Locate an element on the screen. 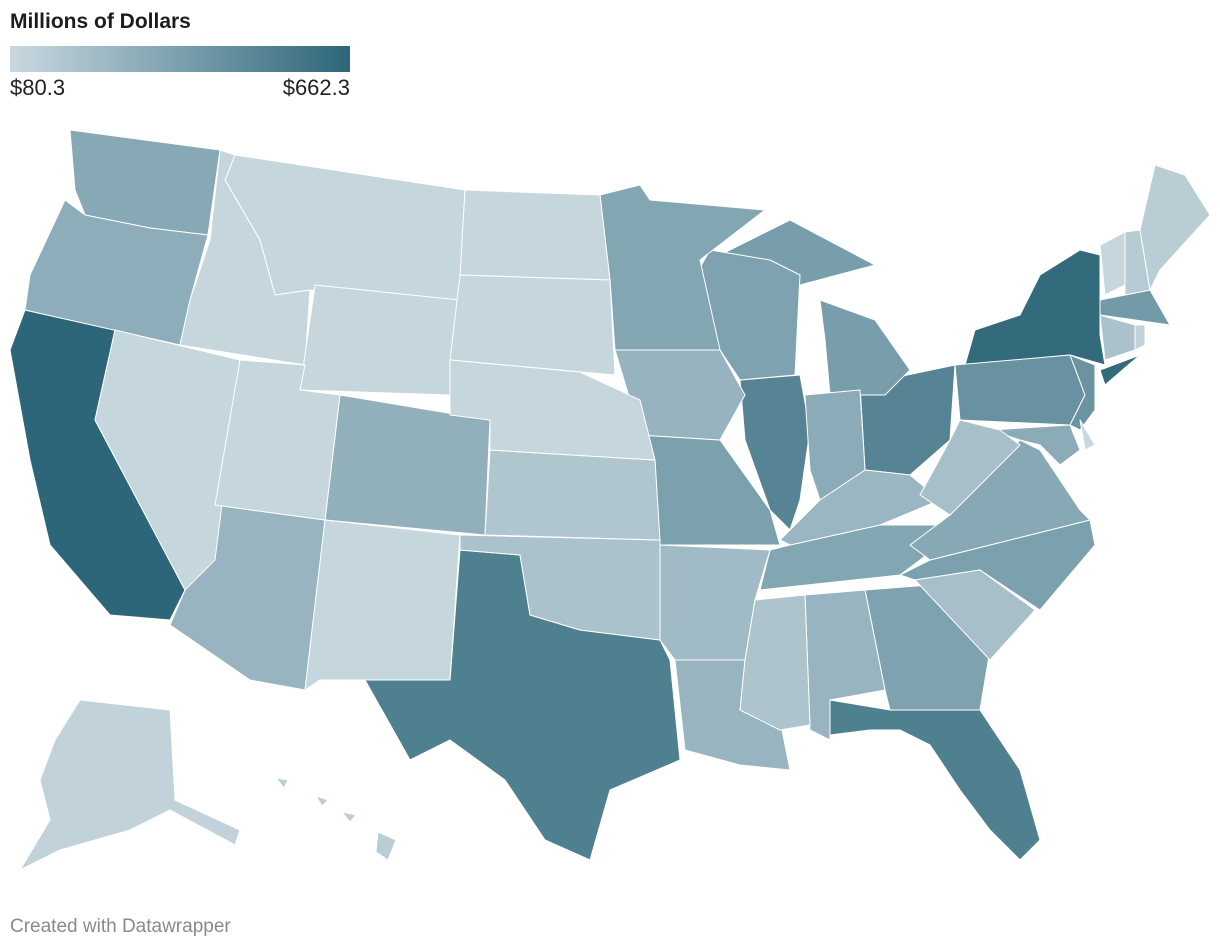  state-wv is located at coordinates (970, 467).